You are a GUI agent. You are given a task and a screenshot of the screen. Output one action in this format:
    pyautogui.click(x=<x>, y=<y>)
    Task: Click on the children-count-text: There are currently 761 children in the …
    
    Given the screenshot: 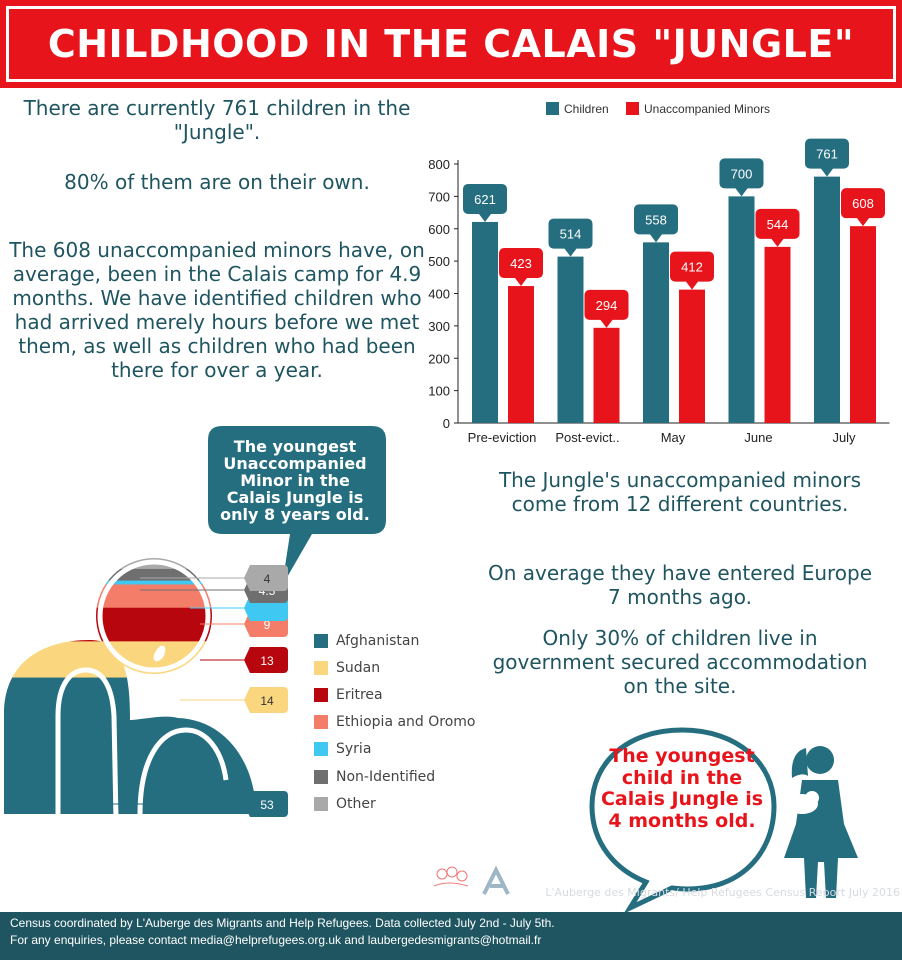 What is the action you would take?
    pyautogui.click(x=217, y=120)
    